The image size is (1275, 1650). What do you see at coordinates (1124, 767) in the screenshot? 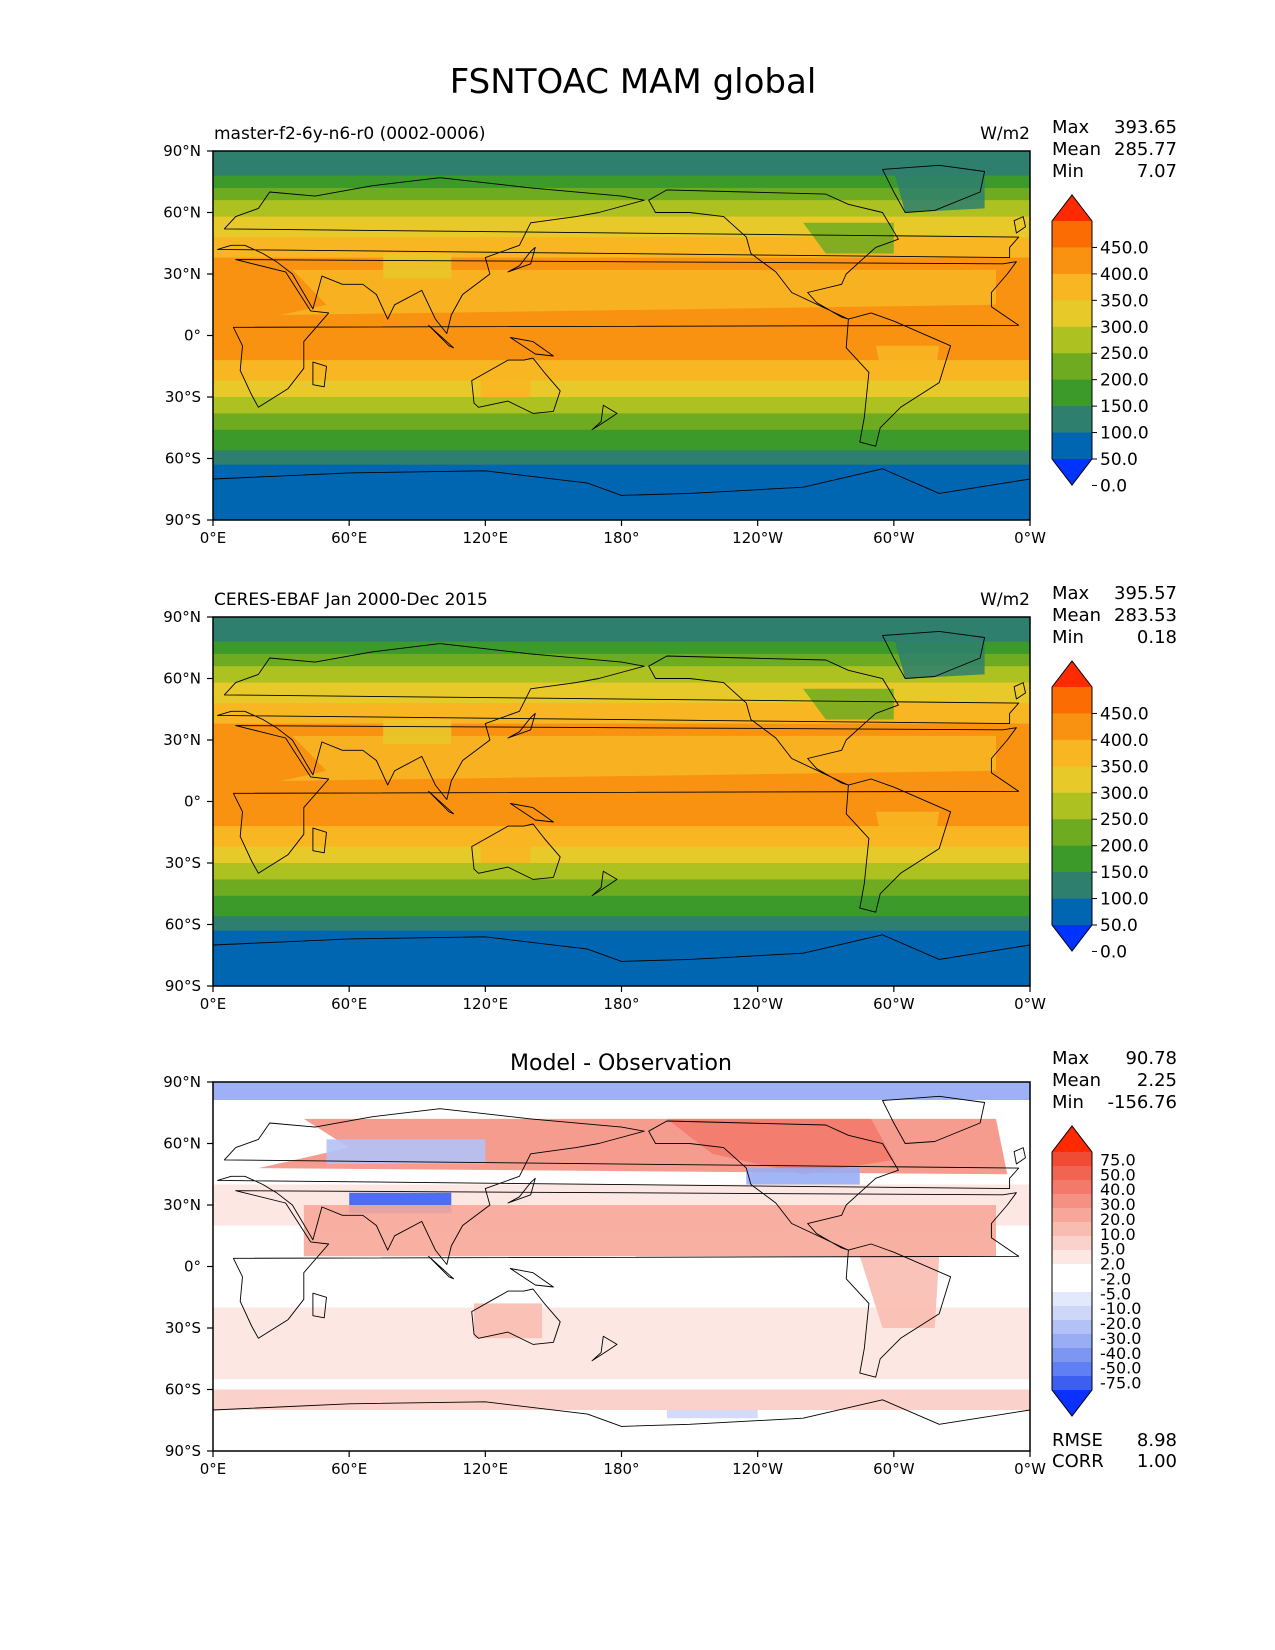
I see `colorbar-tick-label: 350.0` at bounding box center [1124, 767].